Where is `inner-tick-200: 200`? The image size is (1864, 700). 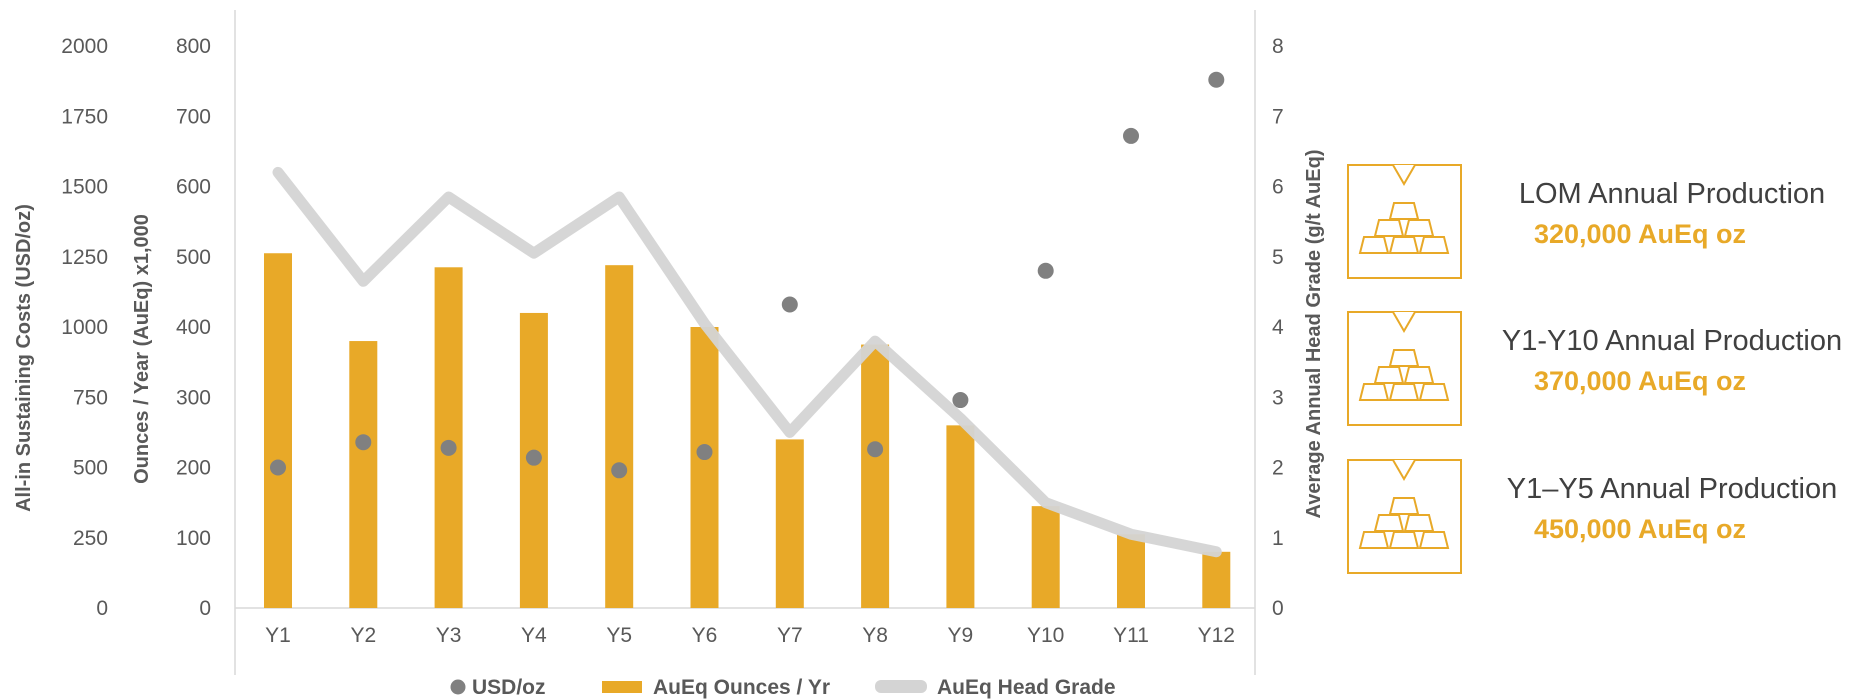 inner-tick-200: 200 is located at coordinates (193, 468).